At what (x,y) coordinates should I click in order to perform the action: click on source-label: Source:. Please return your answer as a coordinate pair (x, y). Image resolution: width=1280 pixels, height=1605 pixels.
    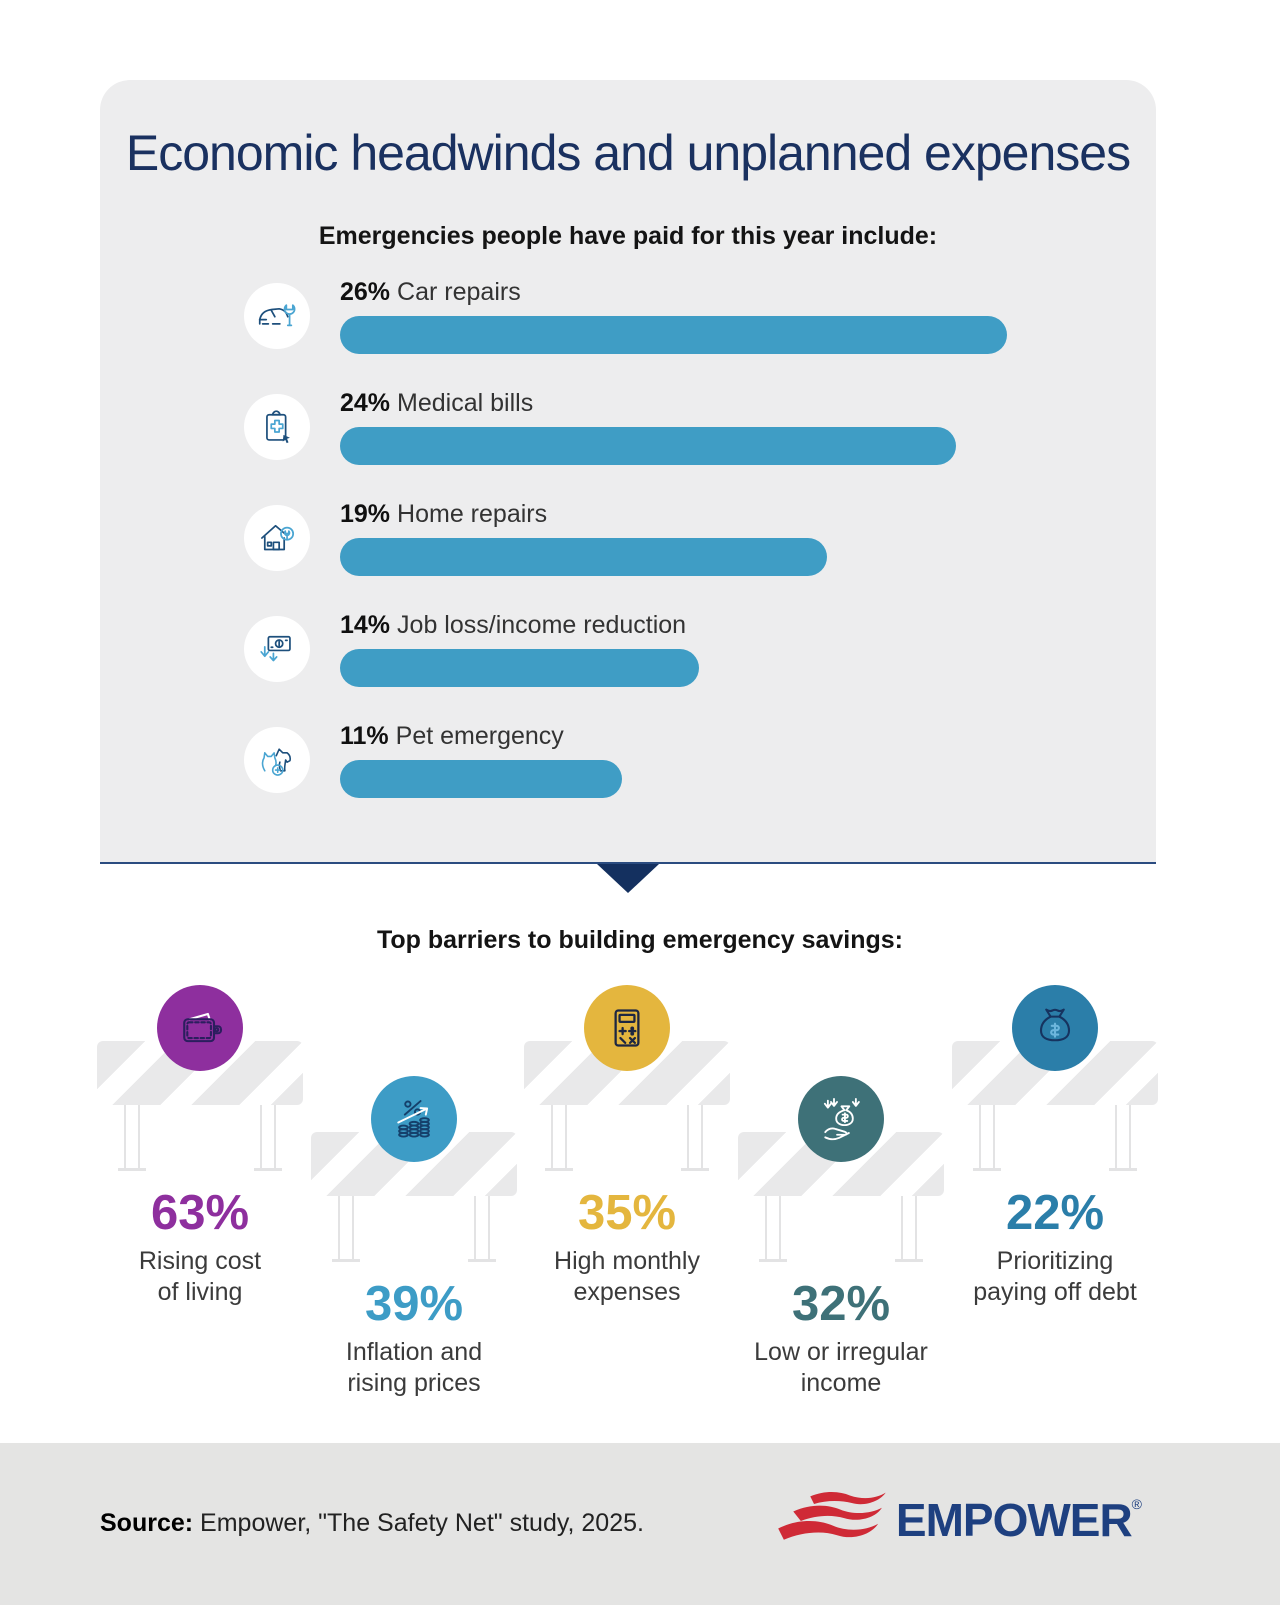
    Looking at the image, I should click on (147, 1523).